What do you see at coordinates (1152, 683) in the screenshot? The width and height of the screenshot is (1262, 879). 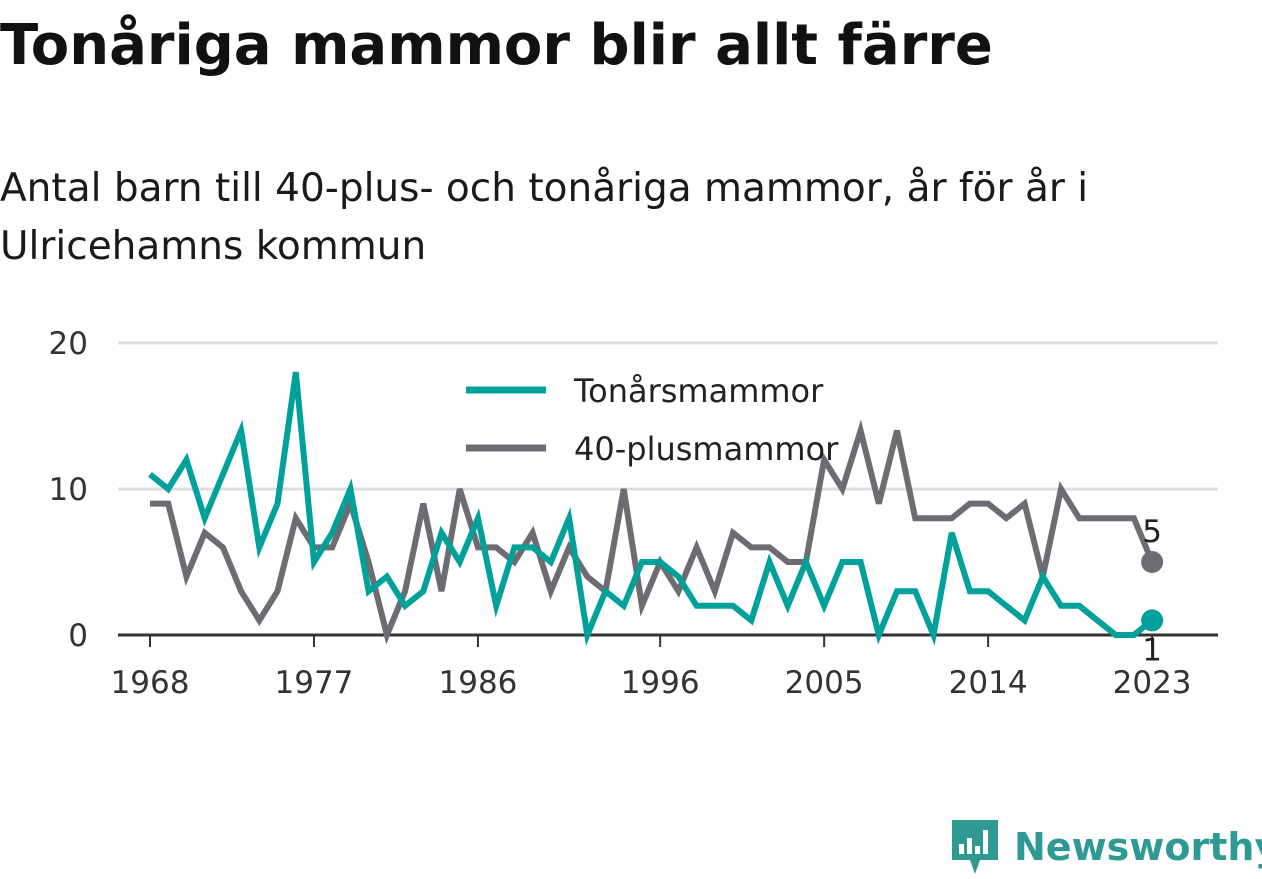 I see `x-tick-label: 2023` at bounding box center [1152, 683].